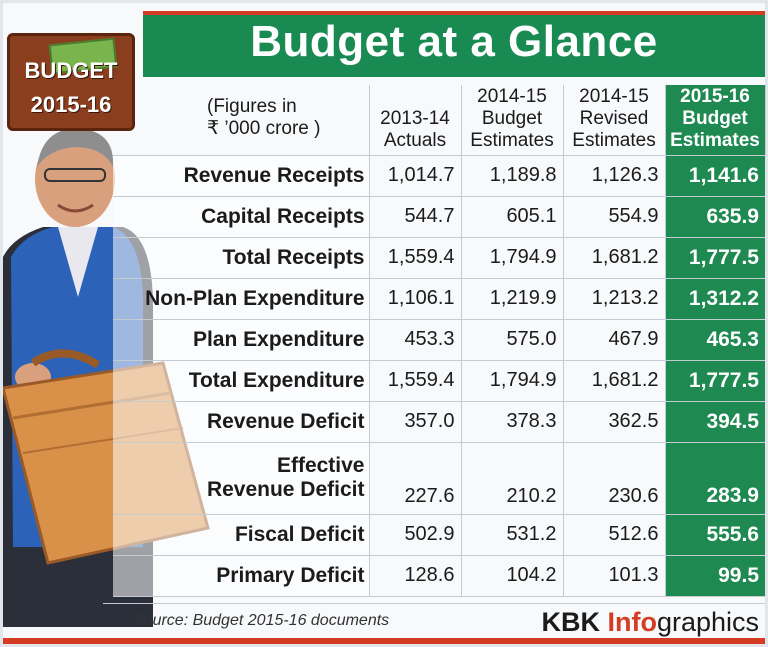 The height and width of the screenshot is (647, 768). Describe the element at coordinates (715, 299) in the screenshot. I see `cell-value-highlight: 1,312.2` at that location.